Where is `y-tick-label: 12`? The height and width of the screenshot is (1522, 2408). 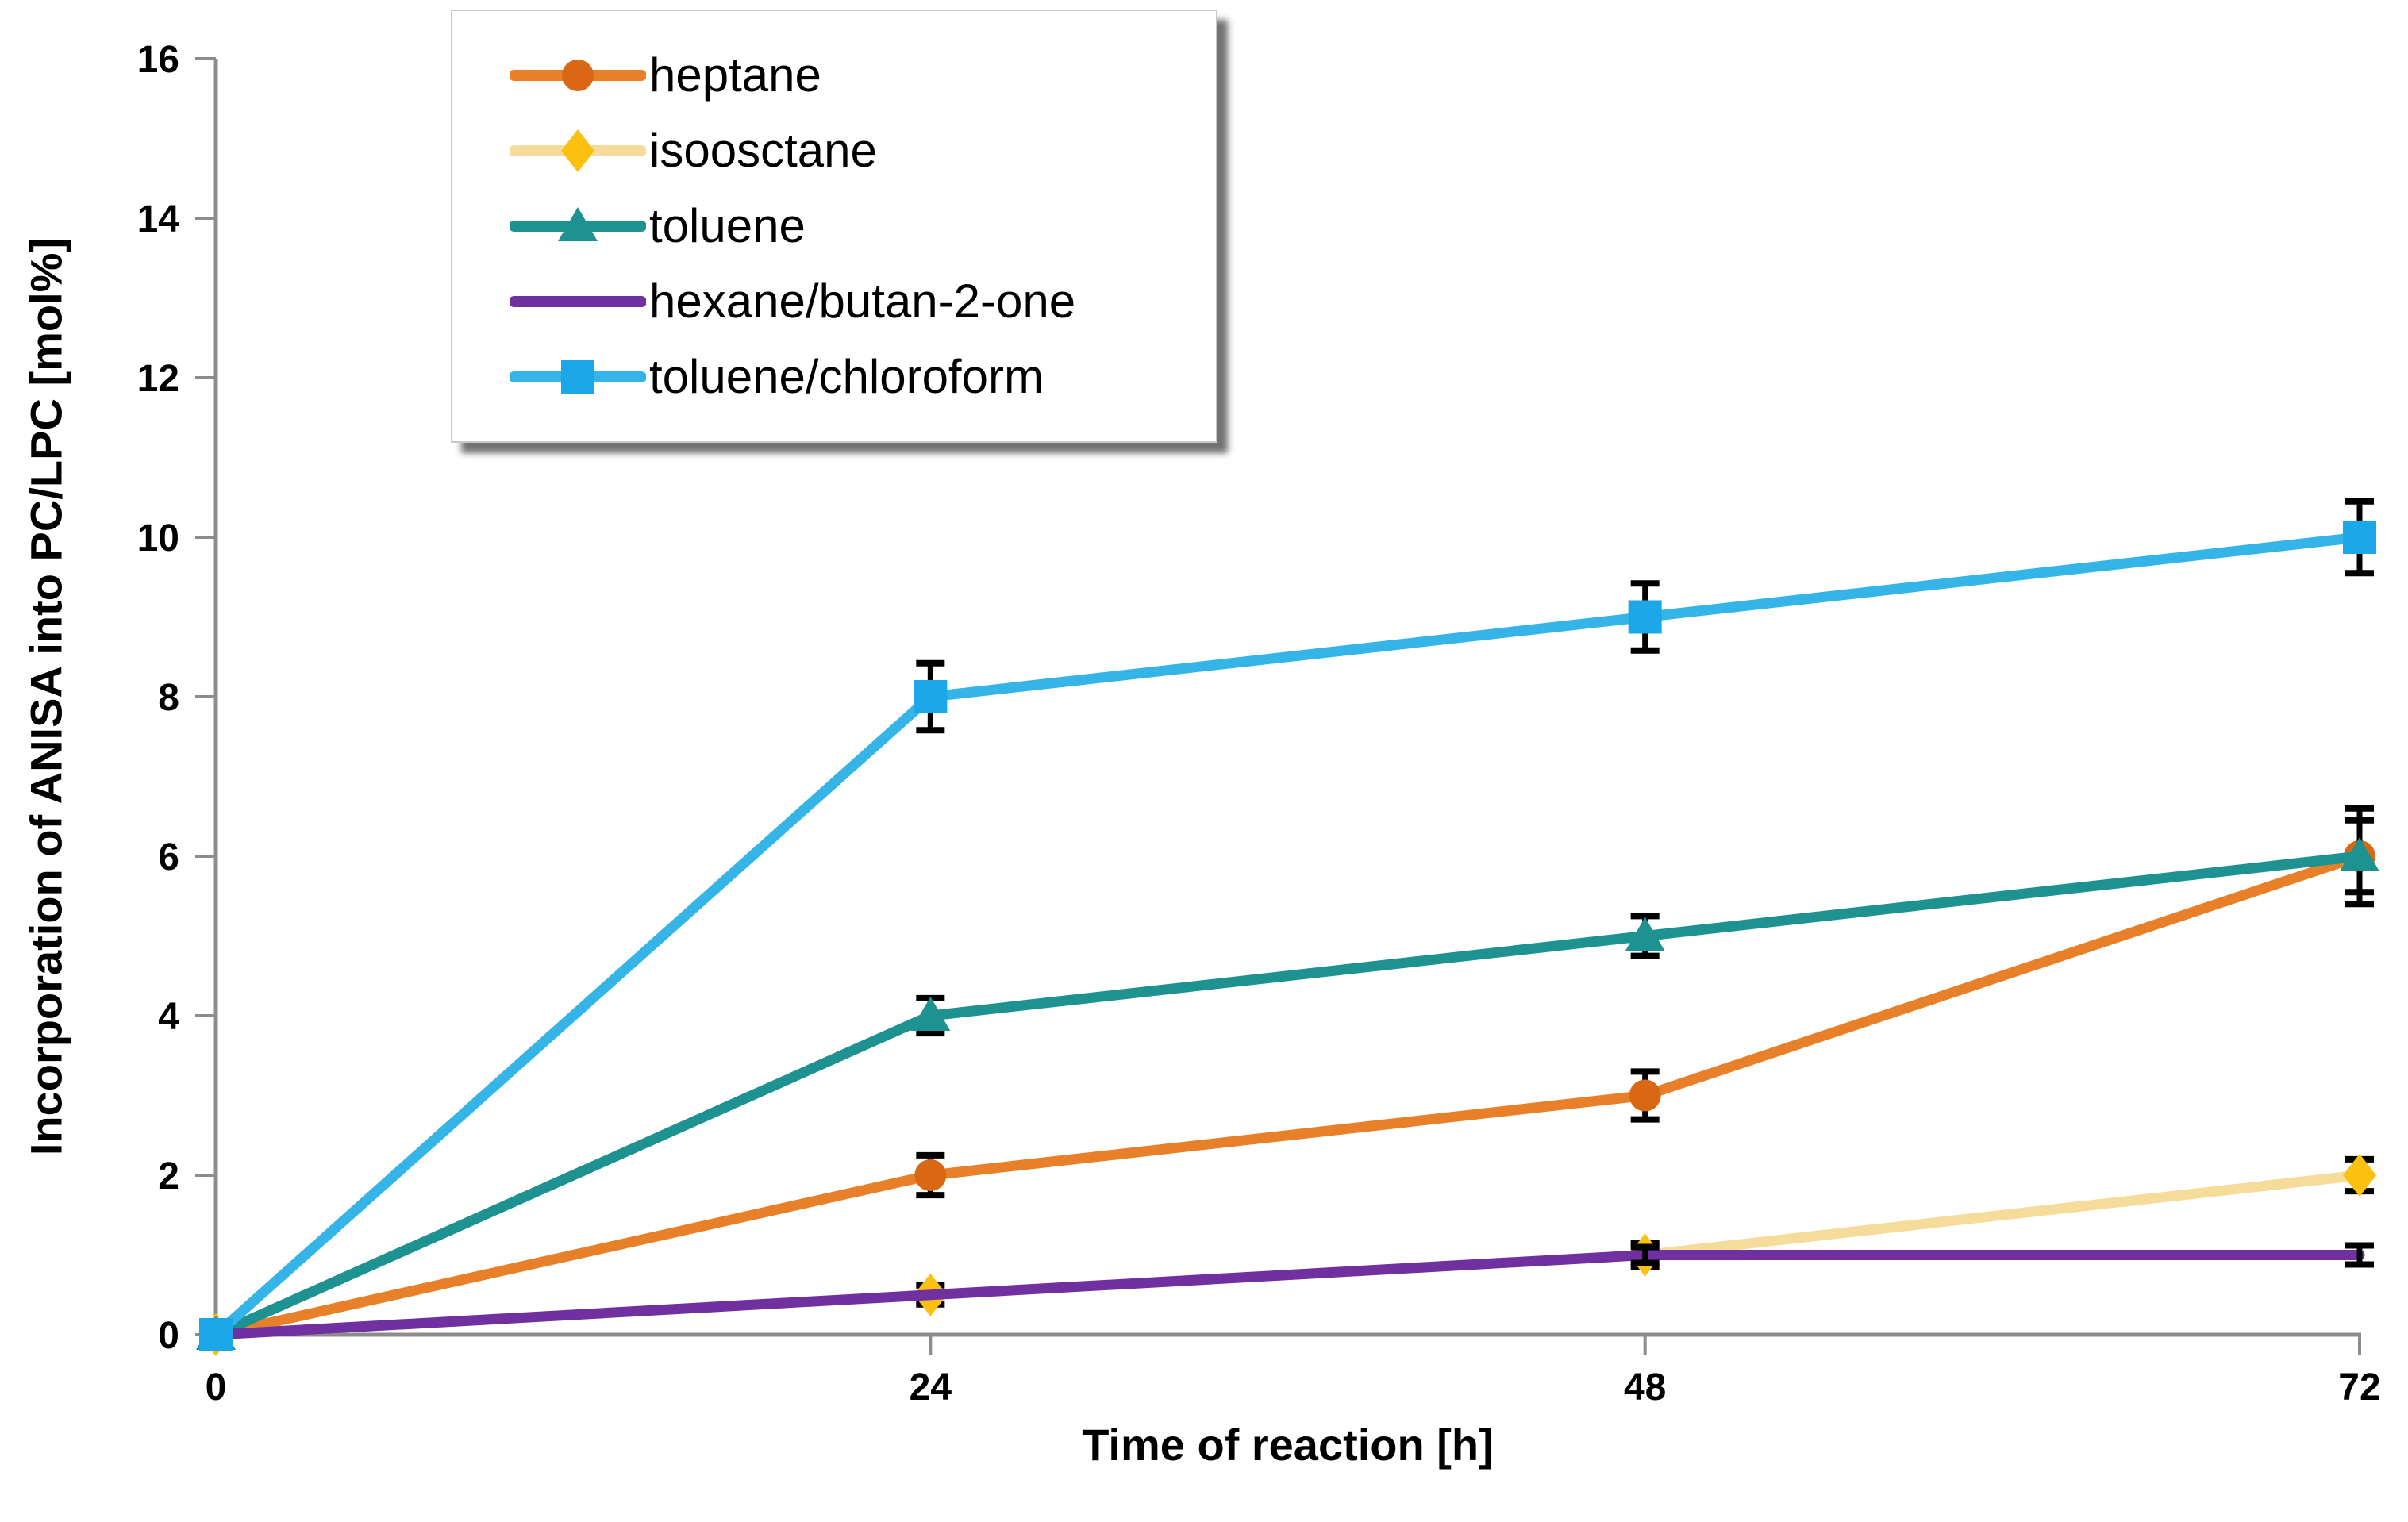
y-tick-label: 12 is located at coordinates (158, 379).